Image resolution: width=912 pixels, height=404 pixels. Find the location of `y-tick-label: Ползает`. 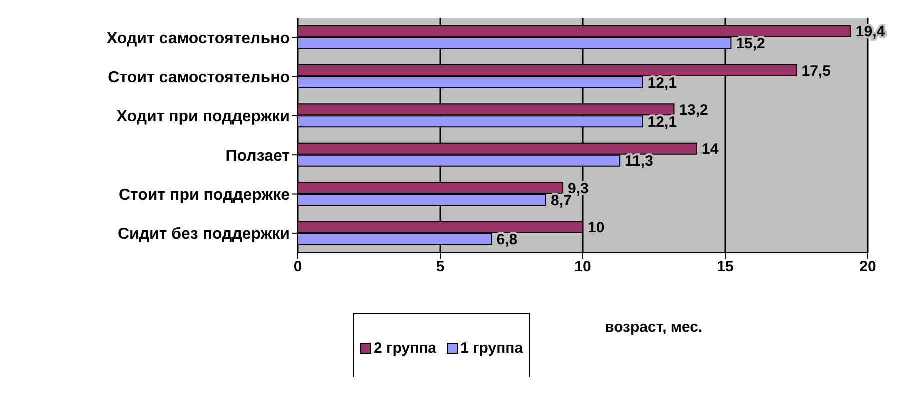

y-tick-label: Ползает is located at coordinates (258, 156).